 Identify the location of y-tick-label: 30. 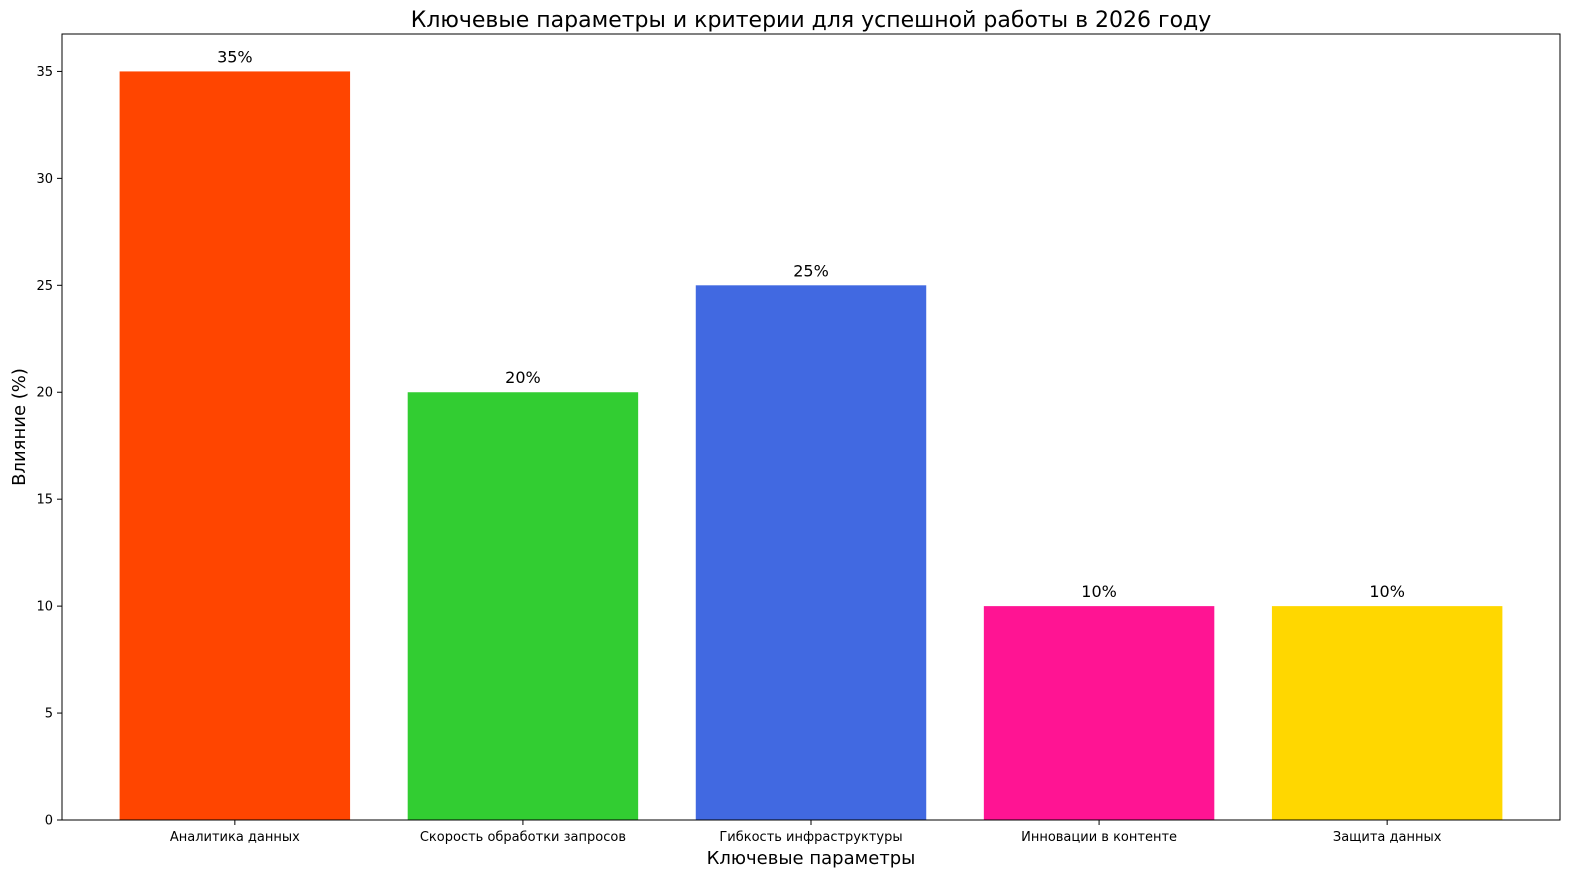
(44, 179).